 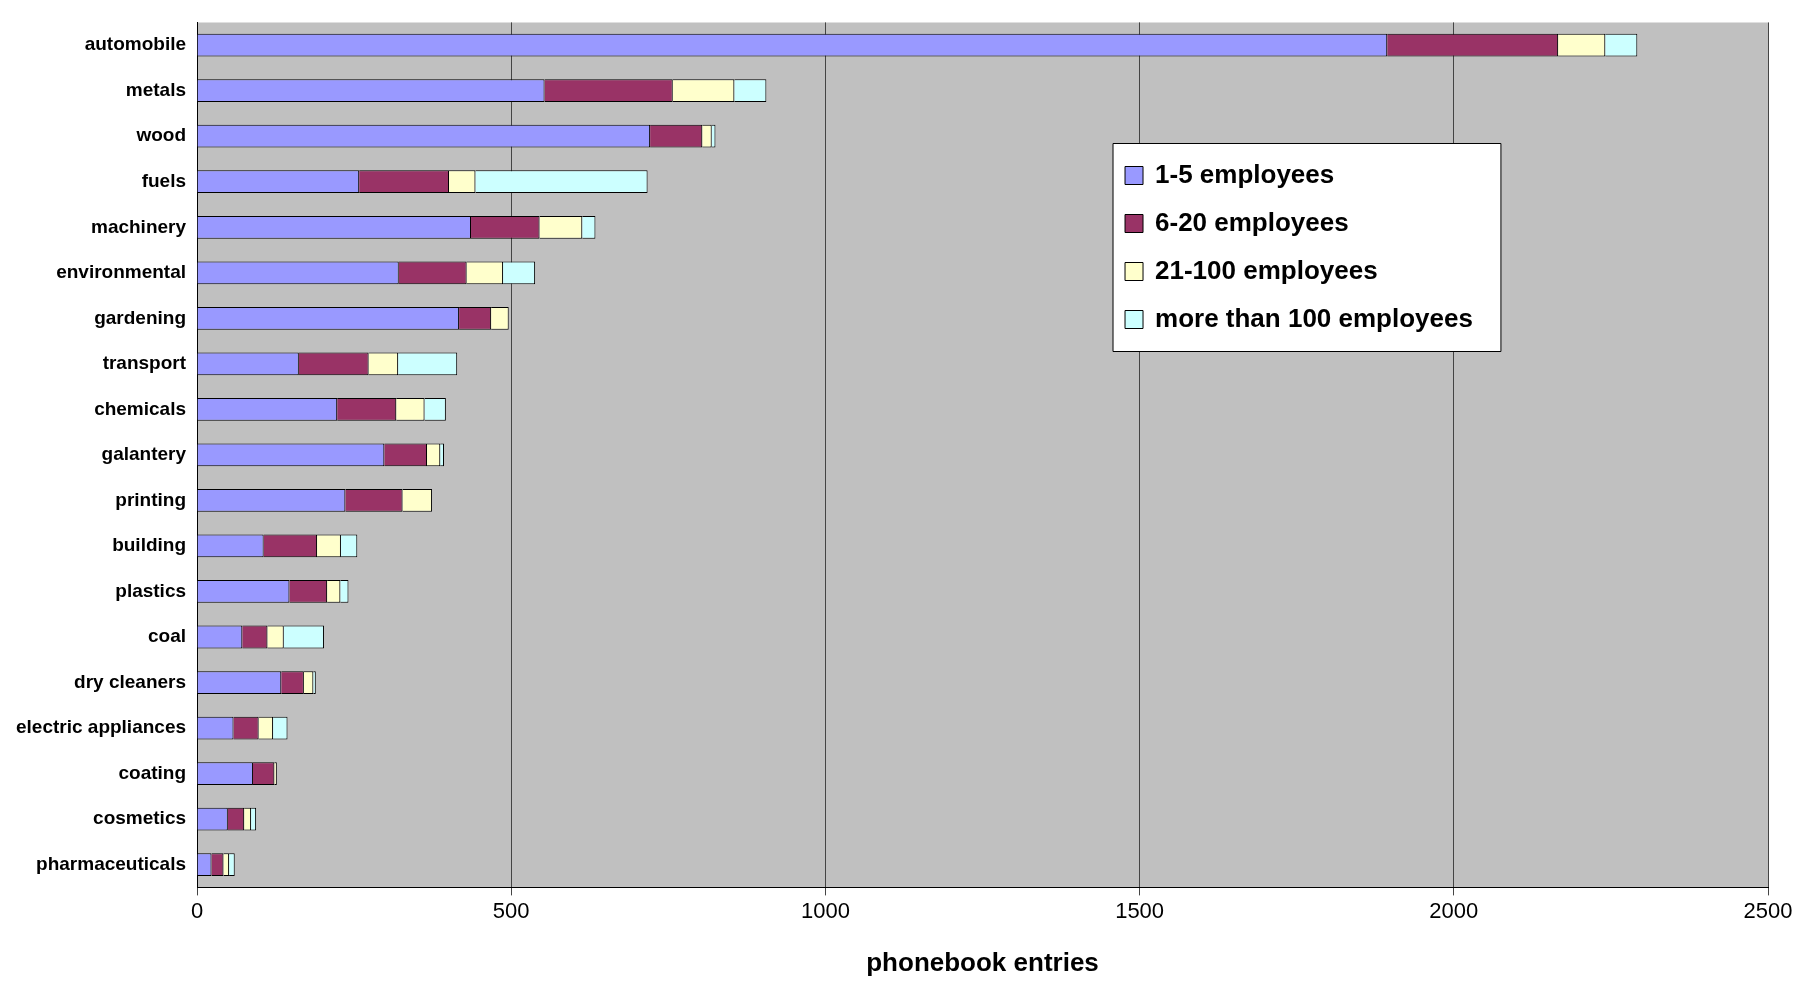 What do you see at coordinates (140, 408) in the screenshot?
I see `y-tick-label: chemicals` at bounding box center [140, 408].